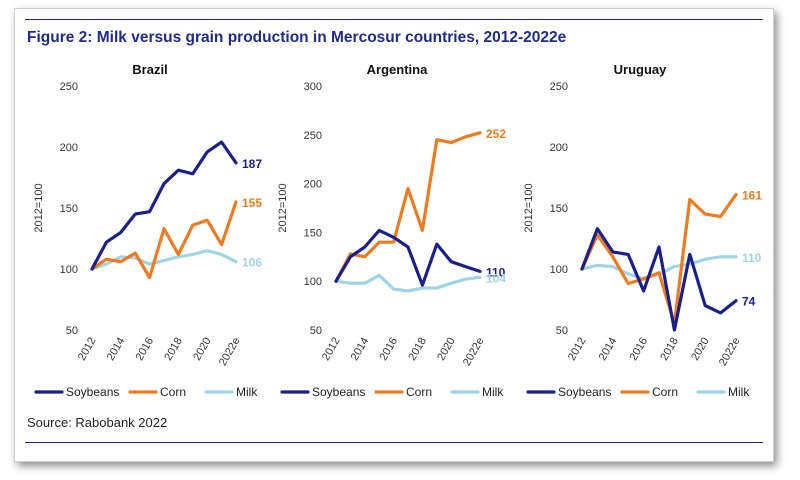  What do you see at coordinates (394, 19) in the screenshot?
I see `top-rule` at bounding box center [394, 19].